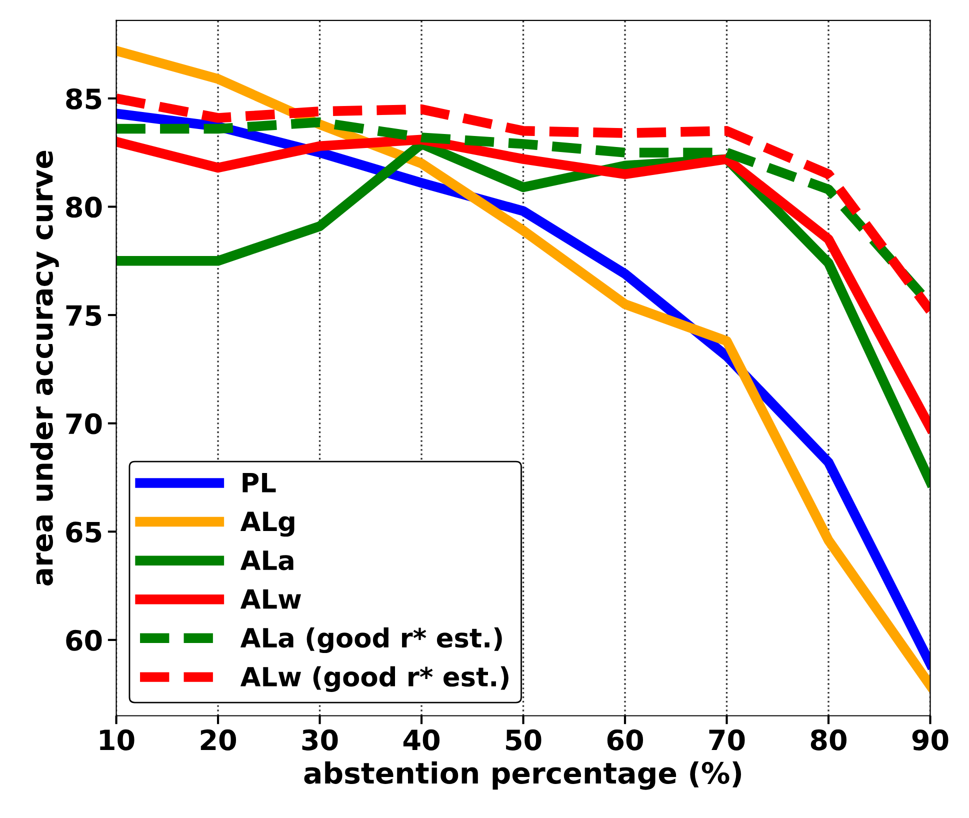 The width and height of the screenshot is (969, 818). Describe the element at coordinates (84, 315) in the screenshot. I see `y-tick-label: 75` at that location.